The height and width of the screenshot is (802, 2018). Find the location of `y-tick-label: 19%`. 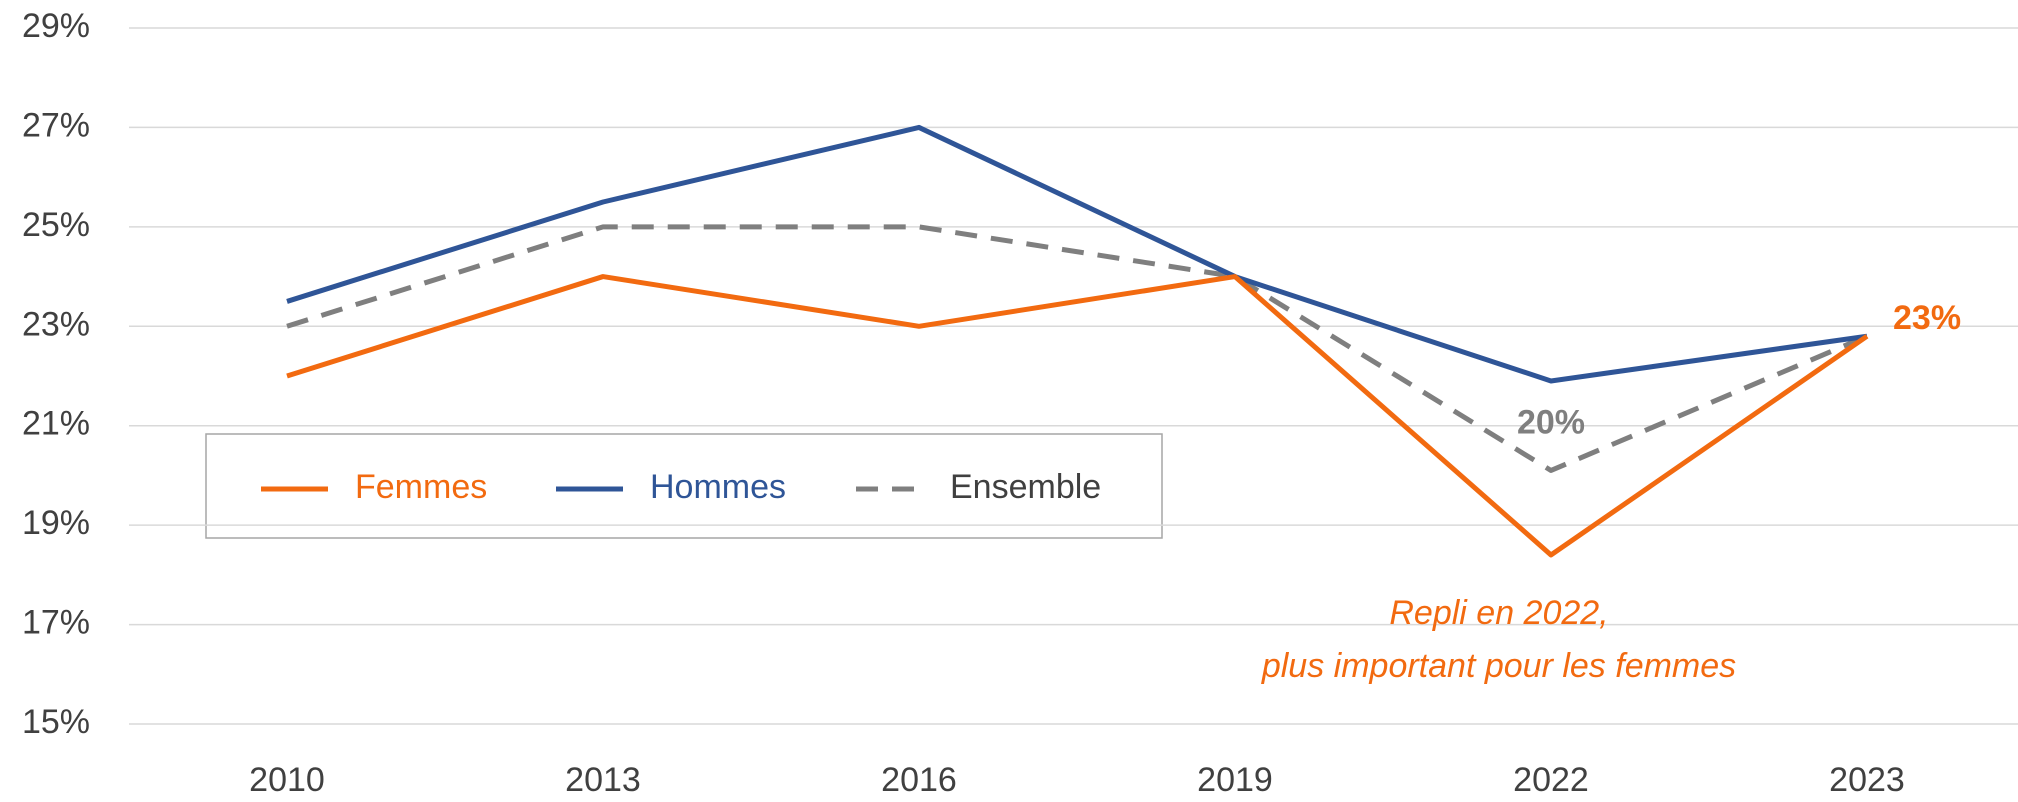

y-tick-label: 19% is located at coordinates (56, 523).